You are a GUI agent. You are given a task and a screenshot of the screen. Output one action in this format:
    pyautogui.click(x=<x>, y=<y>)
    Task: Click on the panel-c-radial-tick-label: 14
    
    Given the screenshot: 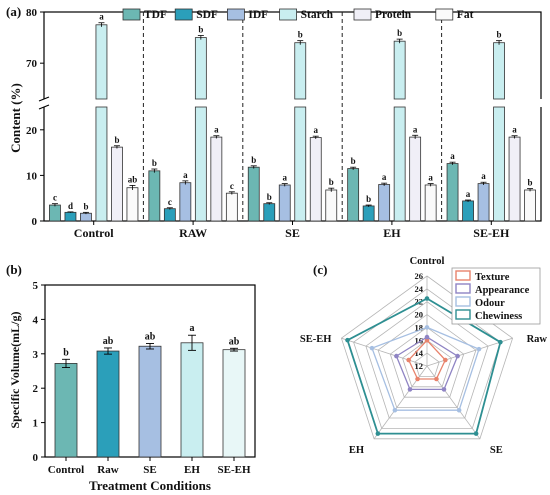 What is the action you would take?
    pyautogui.click(x=419, y=353)
    